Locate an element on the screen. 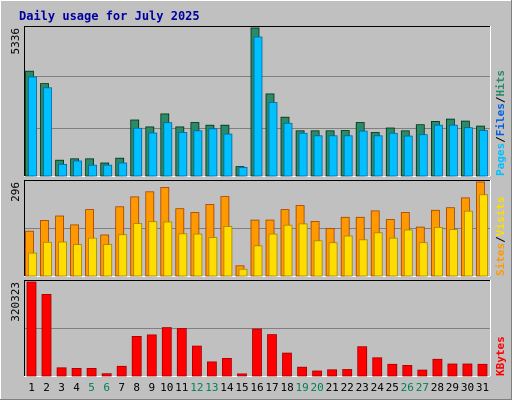 This screenshot has height=400, width=512. legend-text: KBytes is located at coordinates (500, 356).